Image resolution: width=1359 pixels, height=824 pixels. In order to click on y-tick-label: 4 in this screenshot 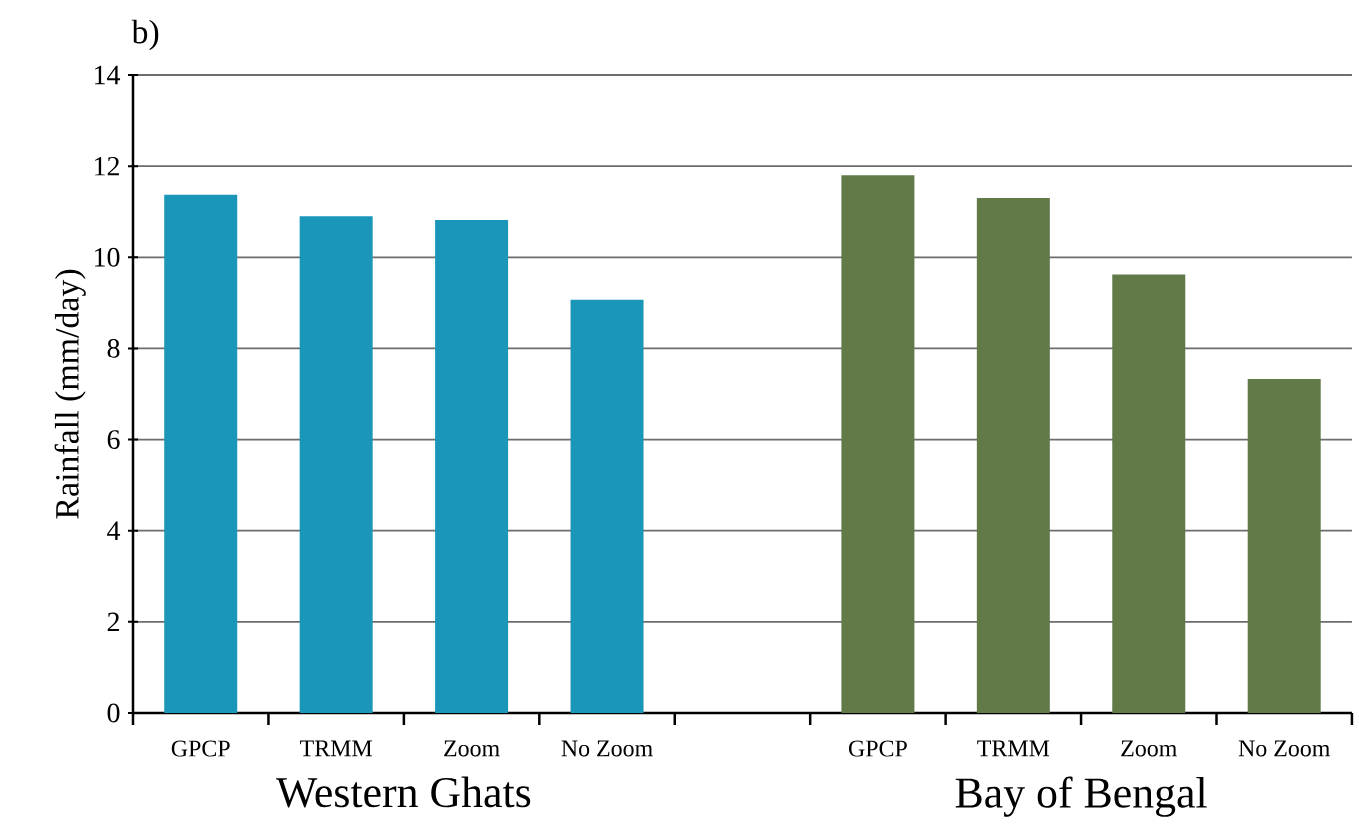, I will do `click(114, 530)`.